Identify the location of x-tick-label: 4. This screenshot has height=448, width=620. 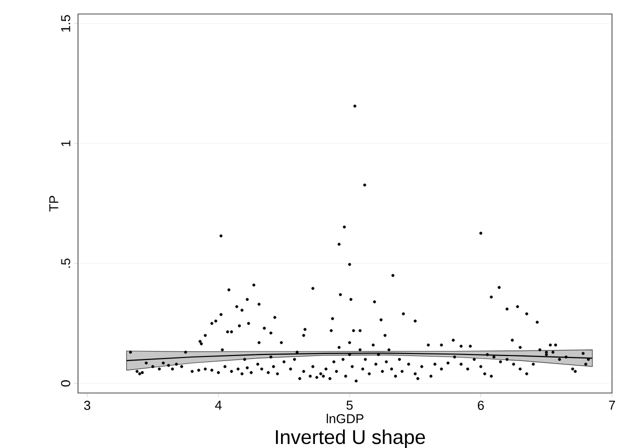
(218, 405).